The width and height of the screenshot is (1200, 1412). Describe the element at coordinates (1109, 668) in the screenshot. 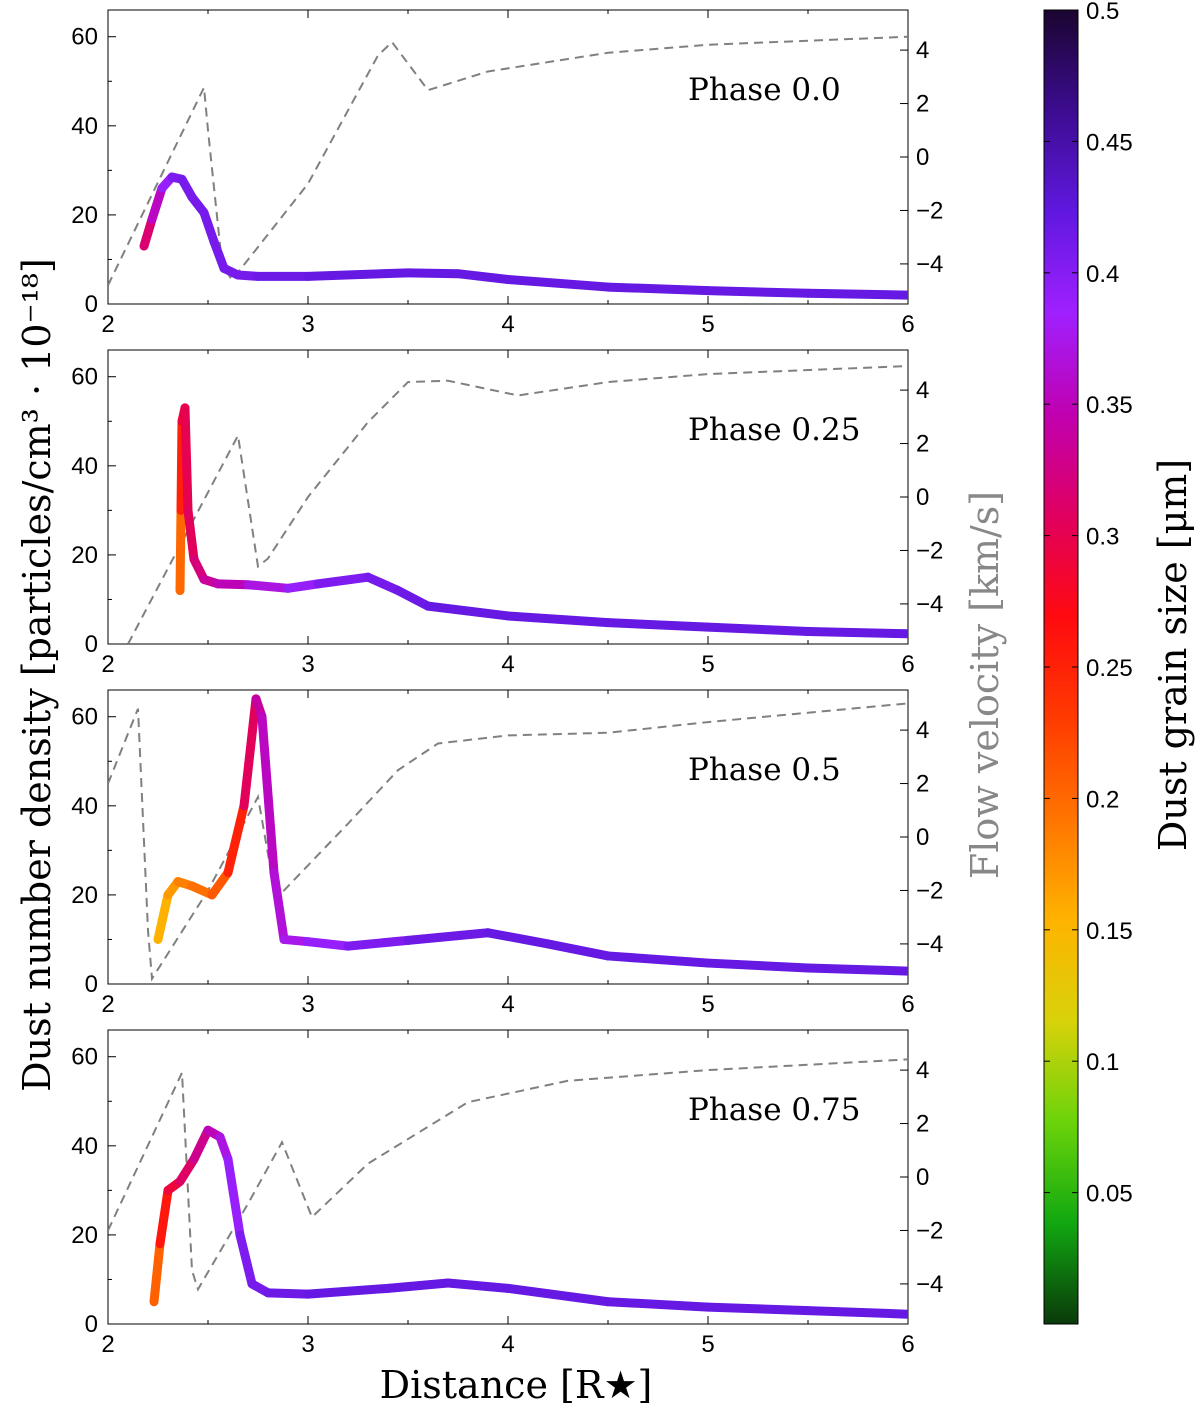

I see `colorbar-tick-label: 0.25` at that location.